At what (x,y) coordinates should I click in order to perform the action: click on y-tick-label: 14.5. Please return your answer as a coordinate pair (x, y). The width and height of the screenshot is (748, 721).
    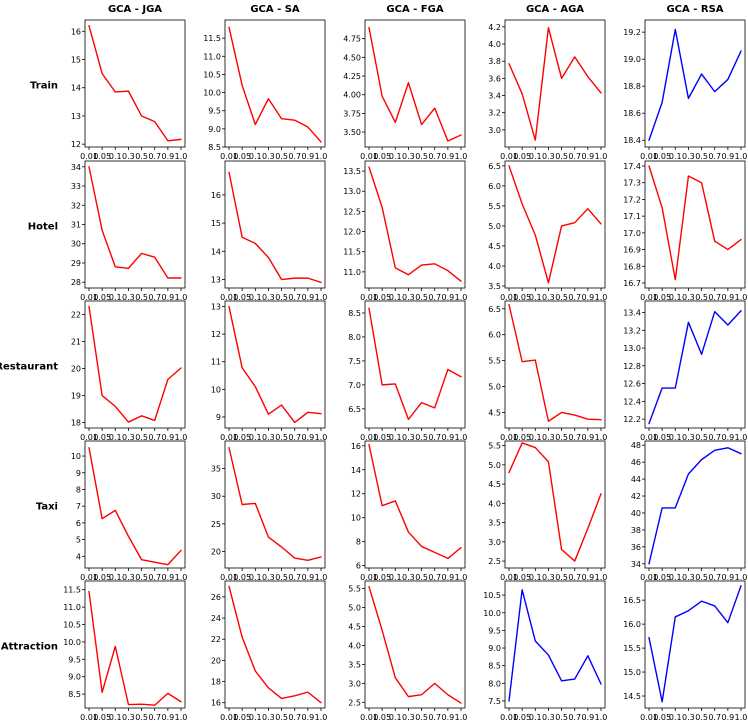
    Looking at the image, I should click on (632, 696).